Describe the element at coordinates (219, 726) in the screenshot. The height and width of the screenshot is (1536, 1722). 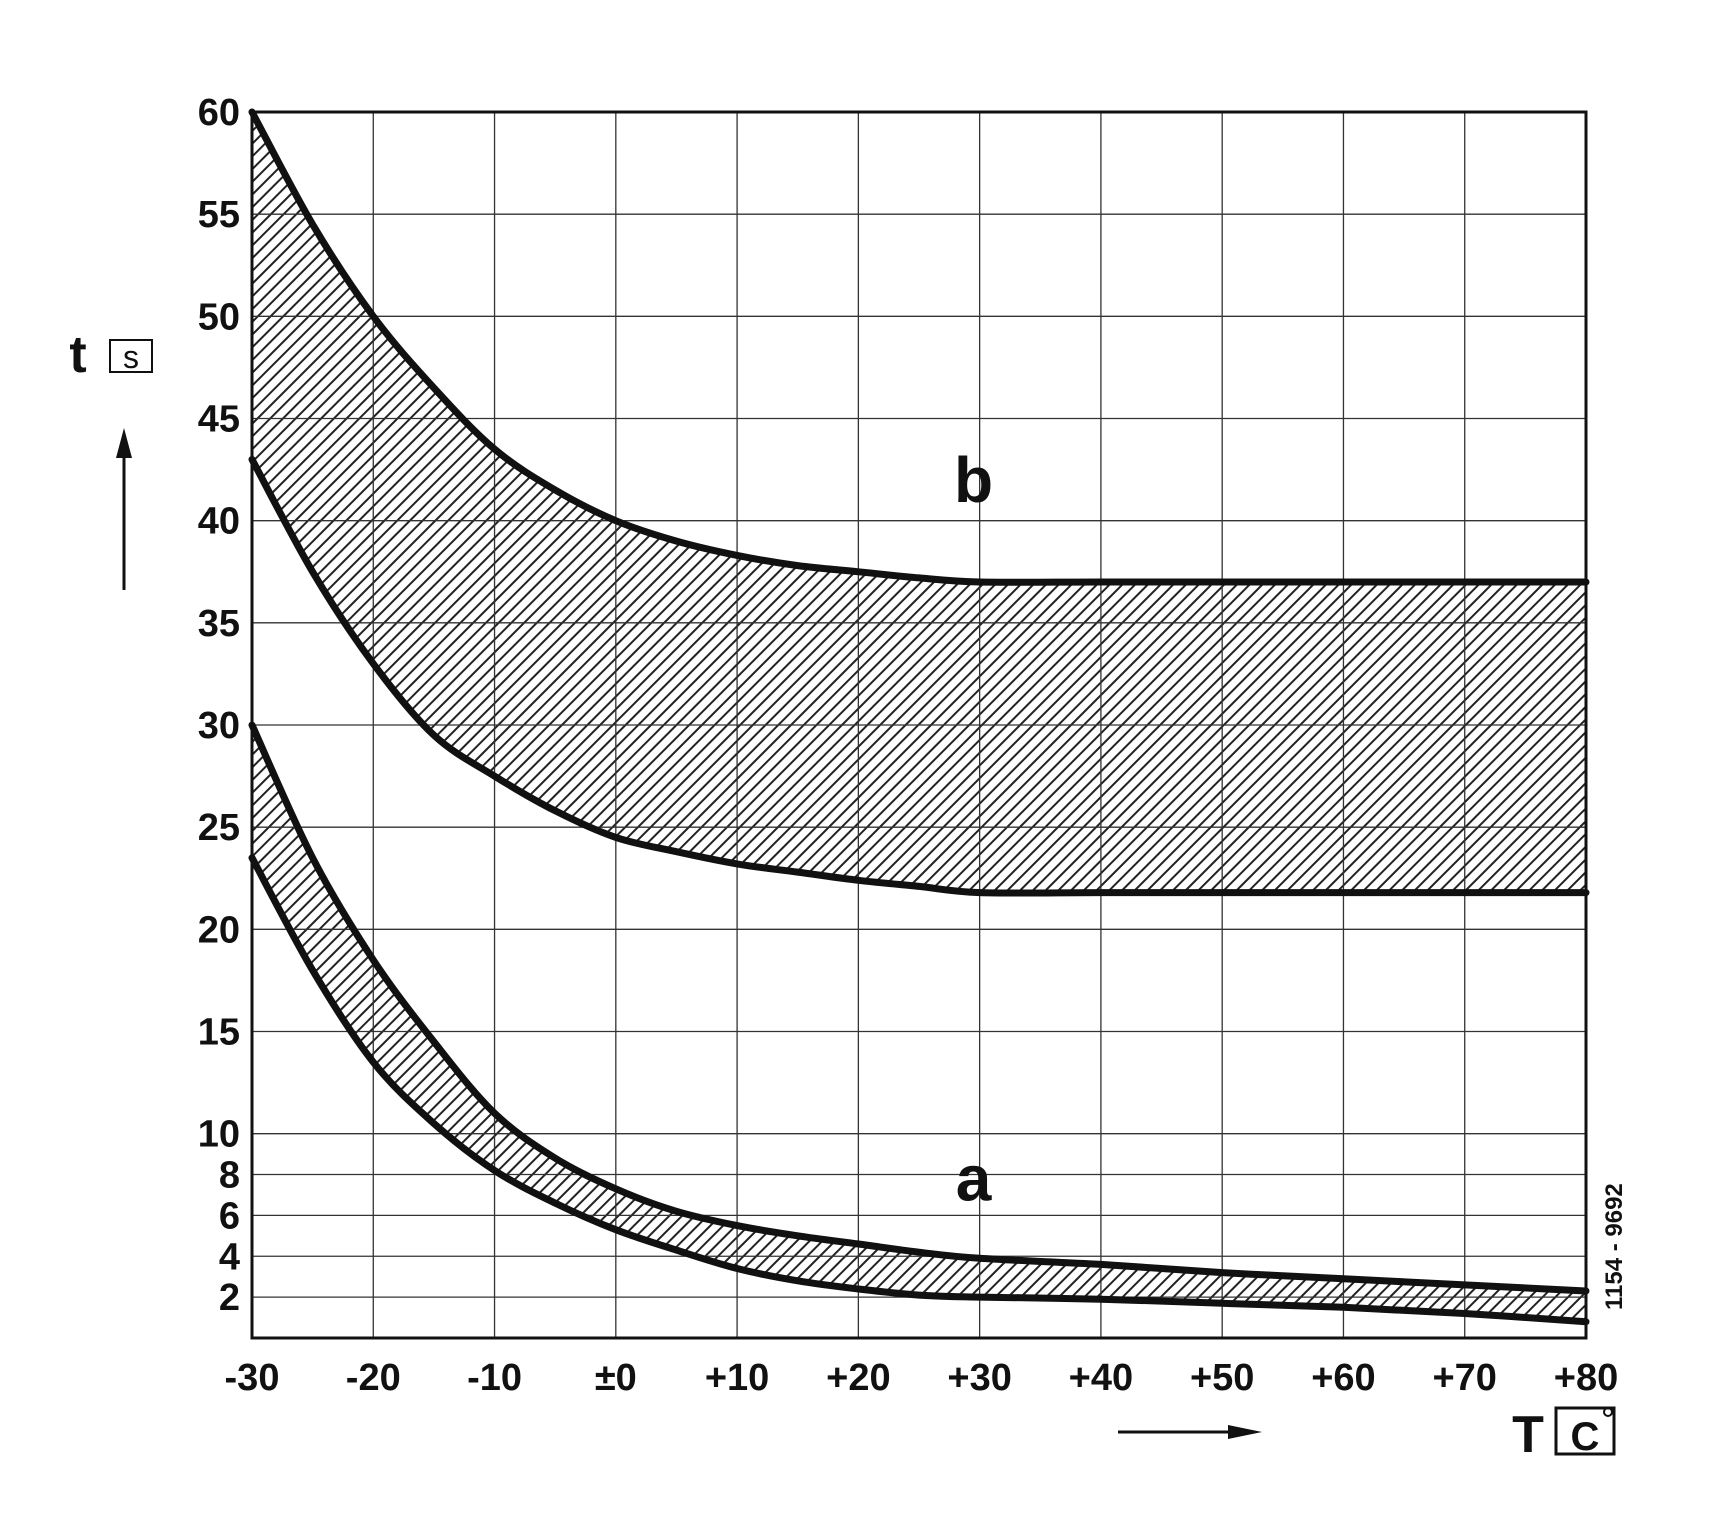
I see `y-tick-label: 30` at that location.